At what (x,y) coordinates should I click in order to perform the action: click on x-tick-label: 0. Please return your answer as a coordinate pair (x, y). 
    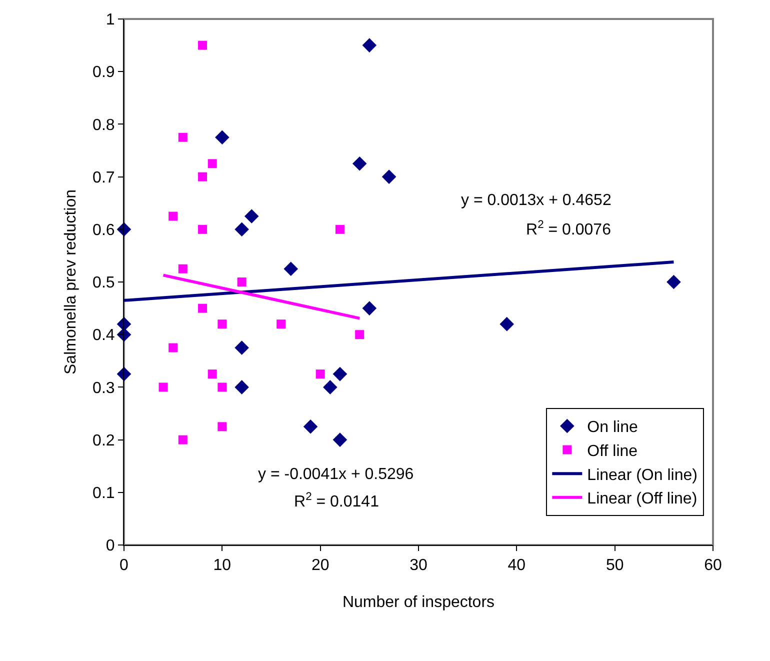
    Looking at the image, I should click on (124, 565).